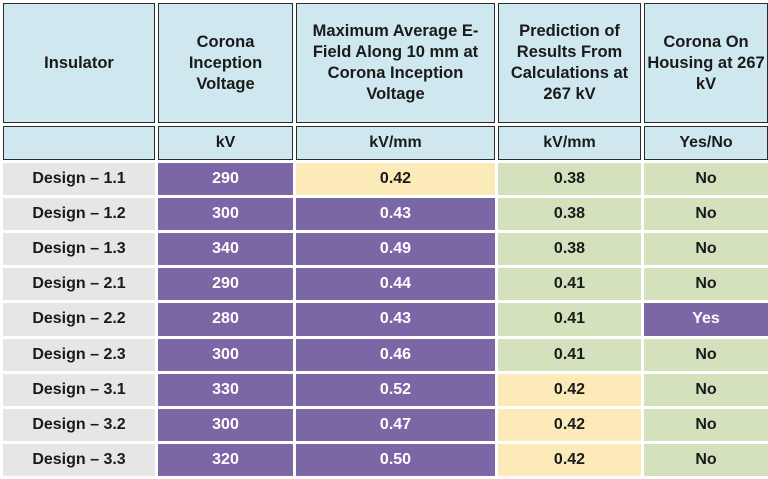  I want to click on cell-efield: 0.42, so click(395, 179).